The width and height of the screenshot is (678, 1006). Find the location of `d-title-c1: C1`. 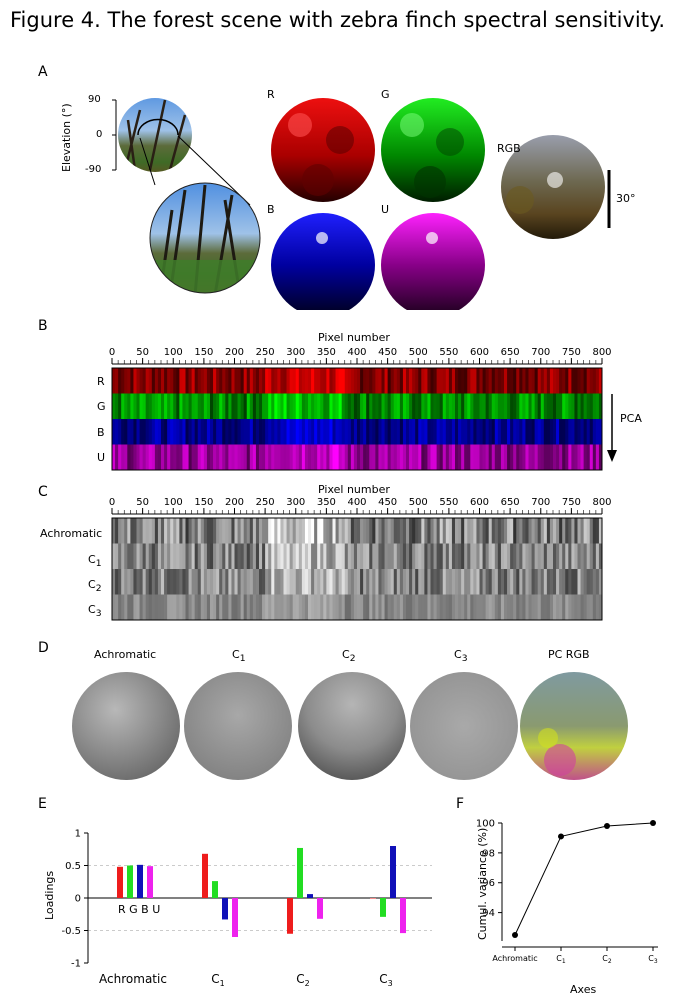

d-title-c1: C1 is located at coordinates (239, 656).